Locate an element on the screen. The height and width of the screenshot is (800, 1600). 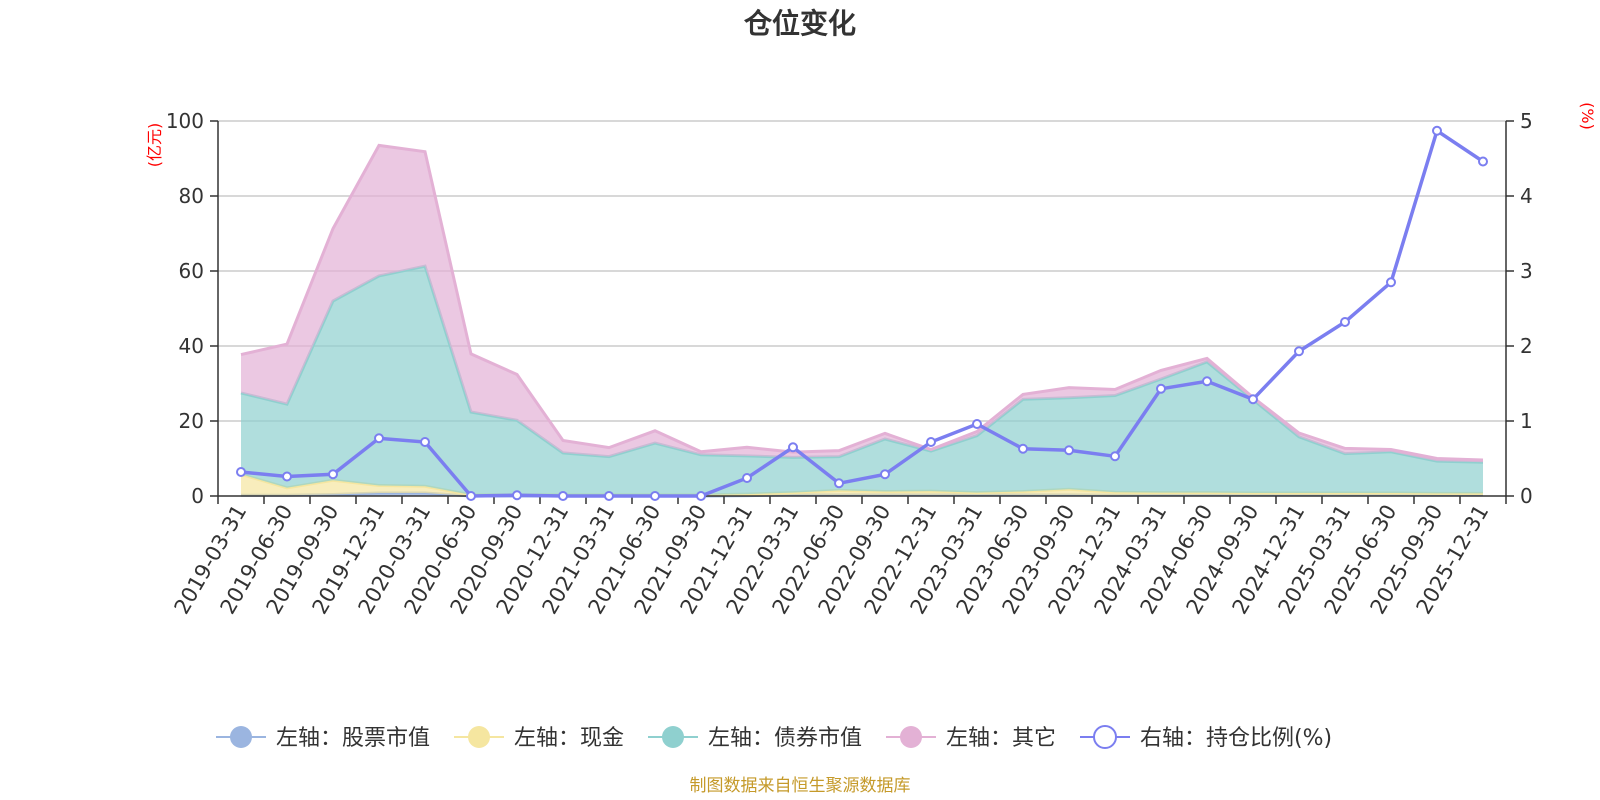
legend-label: 左轴：其它 is located at coordinates (1001, 738).